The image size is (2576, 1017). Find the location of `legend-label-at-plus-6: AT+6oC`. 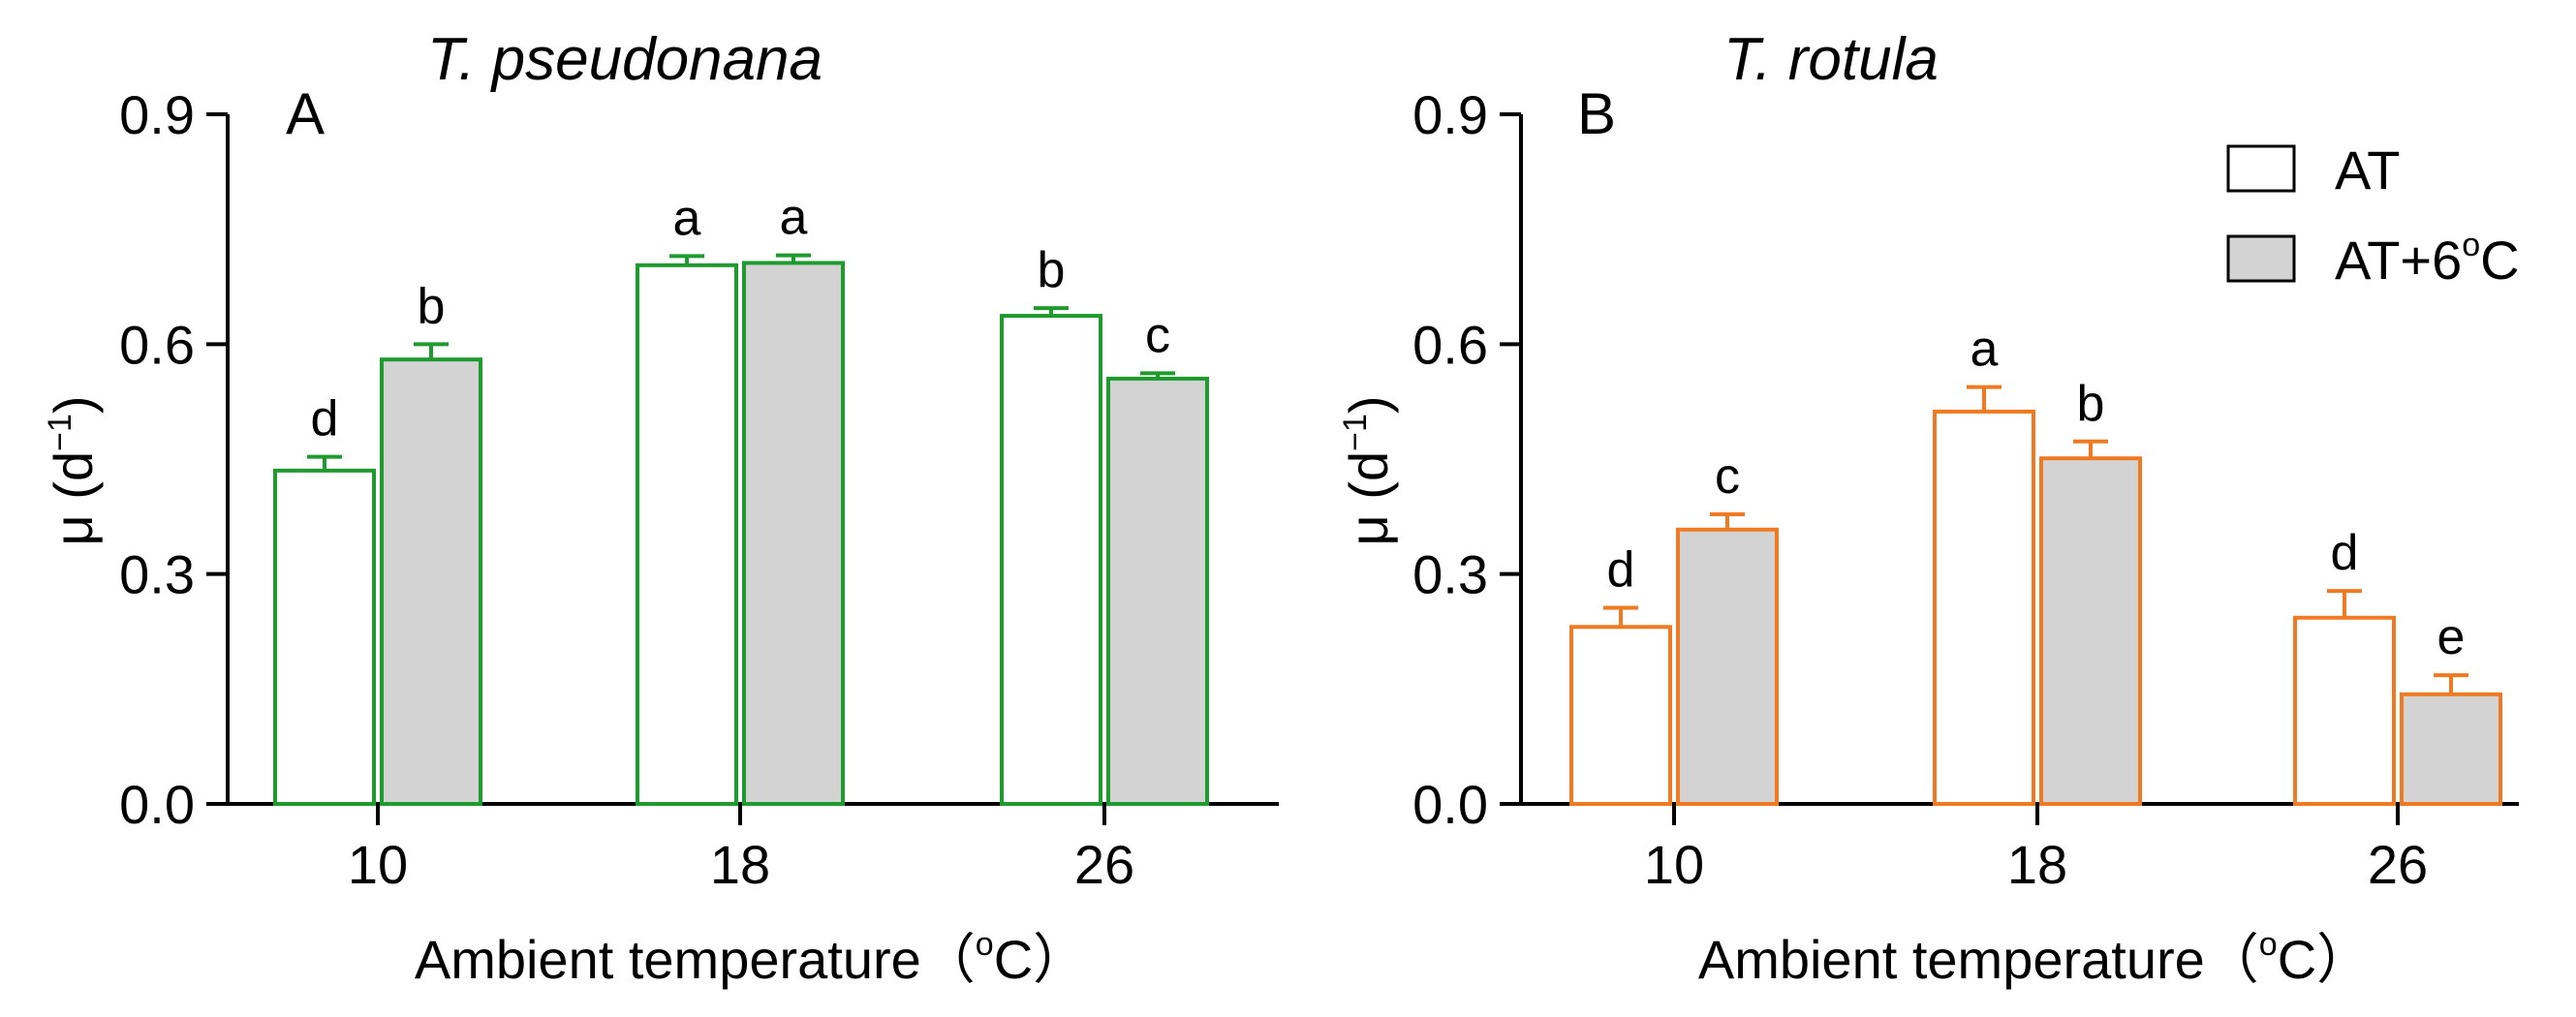

legend-label-at-plus-6: AT+6oC is located at coordinates (2427, 259).